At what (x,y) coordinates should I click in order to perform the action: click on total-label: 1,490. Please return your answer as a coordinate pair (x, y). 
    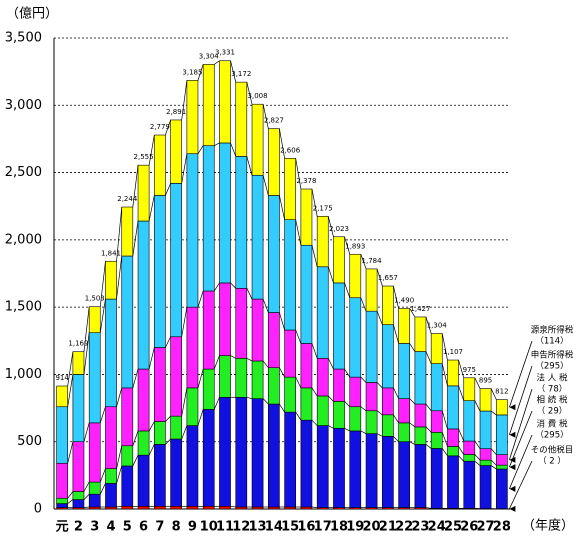
    Looking at the image, I should click on (404, 300).